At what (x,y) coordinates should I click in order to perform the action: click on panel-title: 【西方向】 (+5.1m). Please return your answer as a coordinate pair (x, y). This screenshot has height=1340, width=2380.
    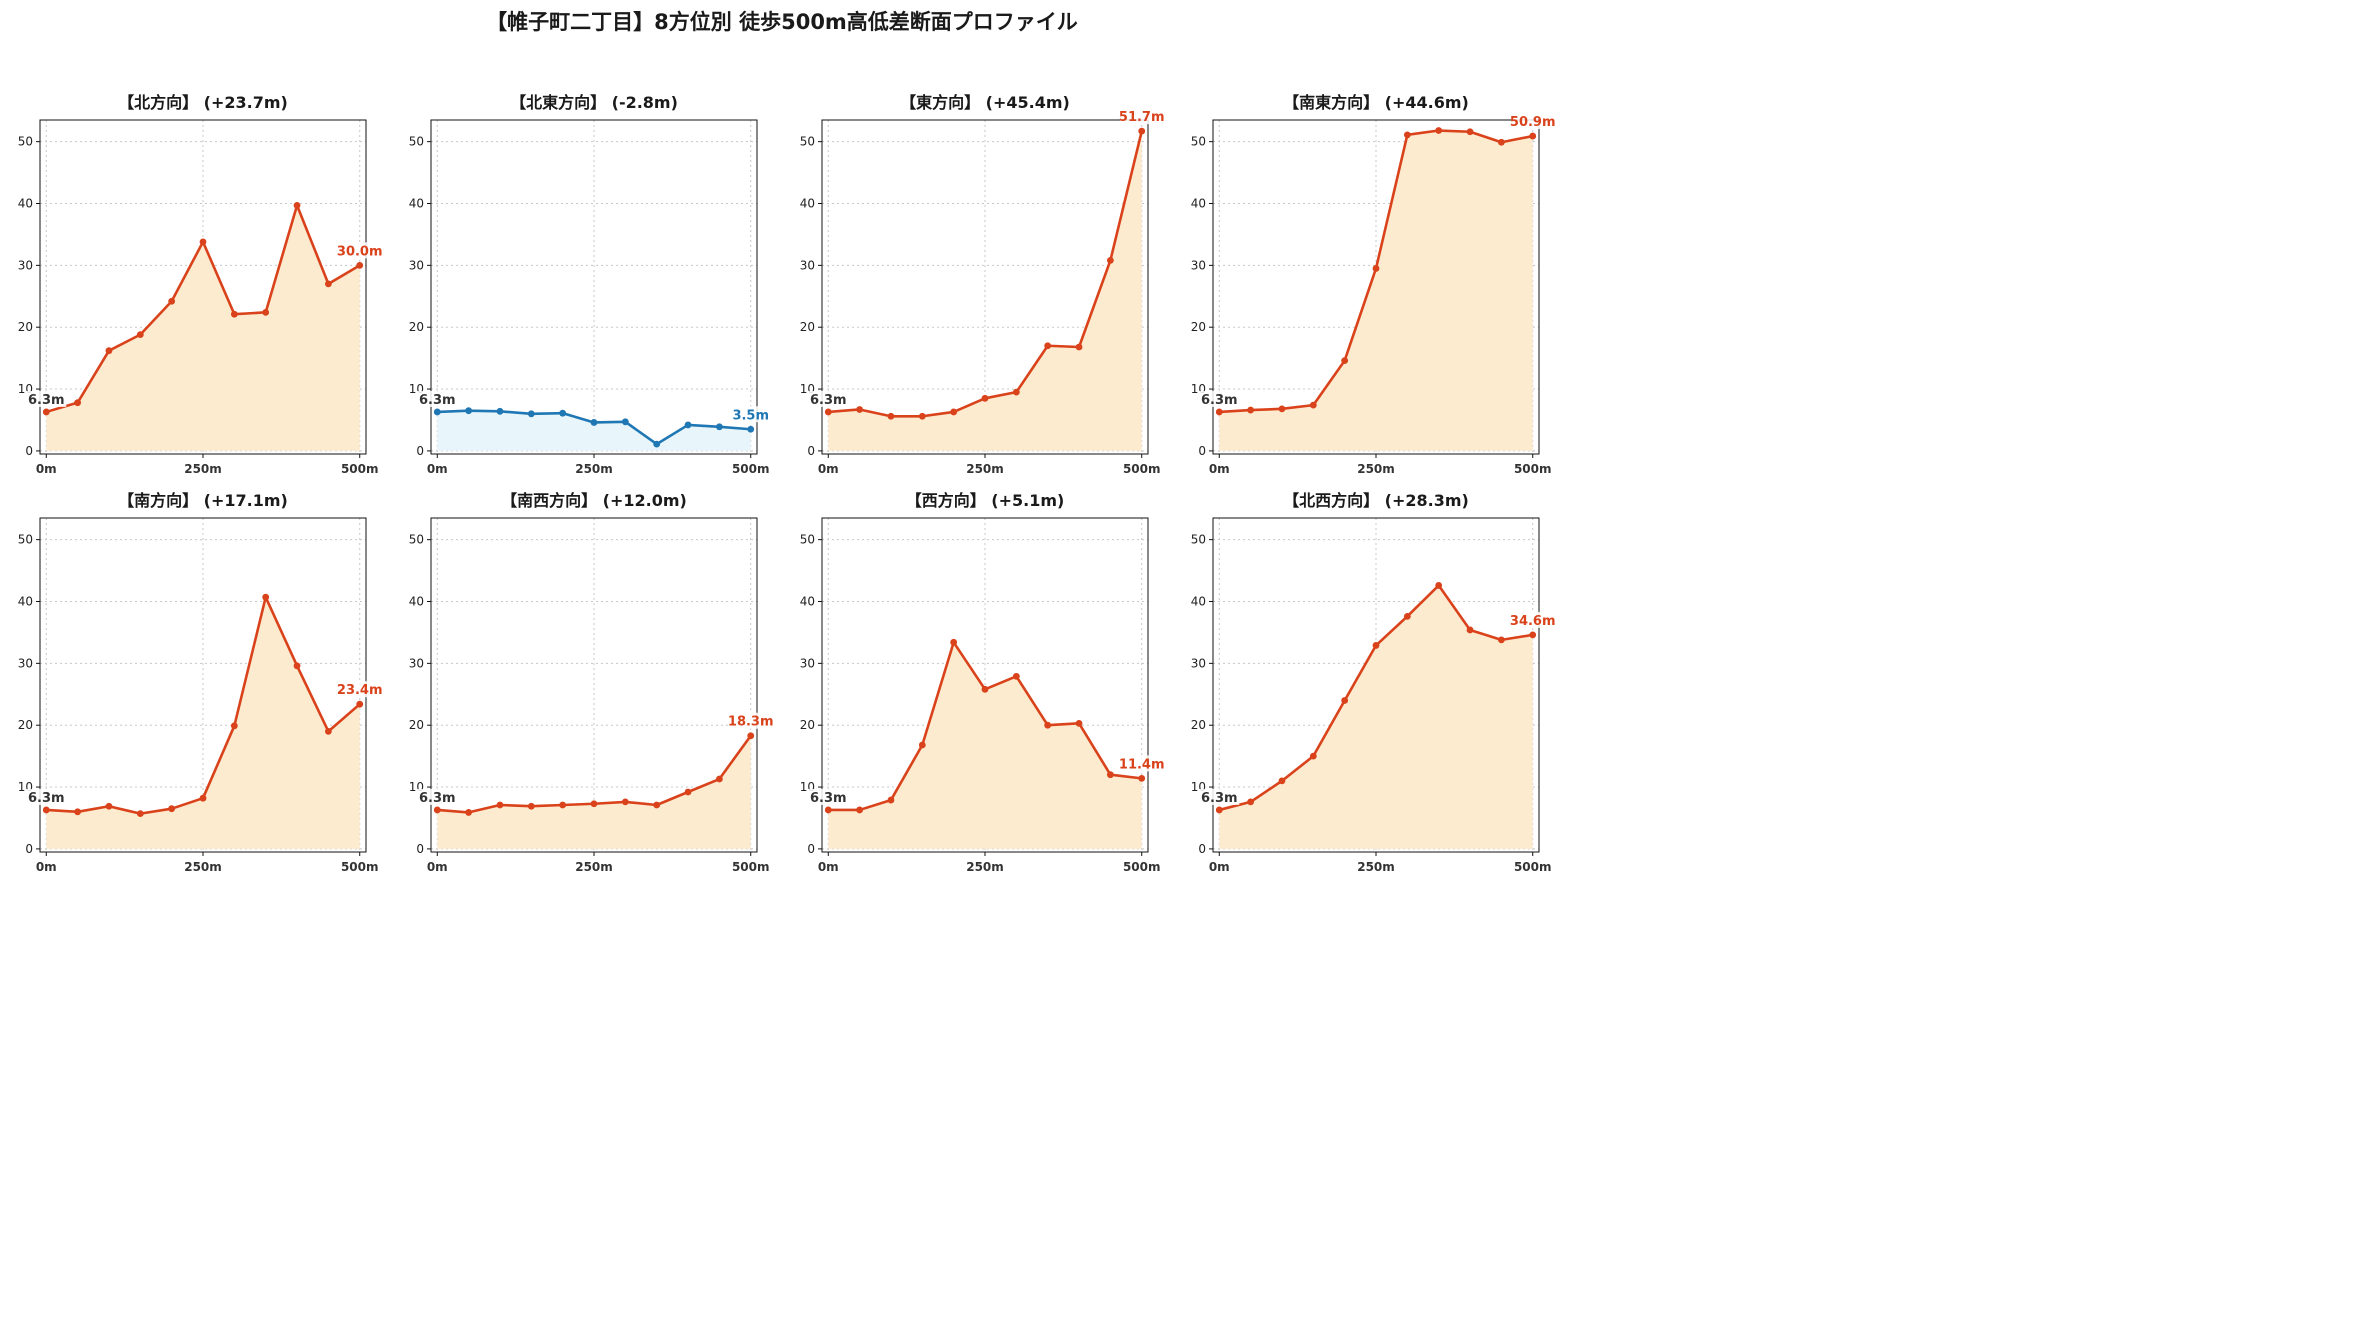
    Looking at the image, I should click on (985, 500).